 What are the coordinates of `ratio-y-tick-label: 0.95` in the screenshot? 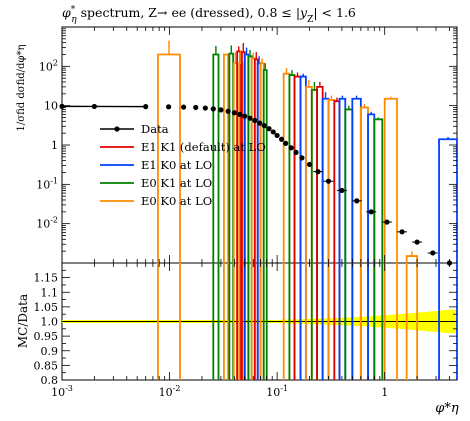 It's located at (46, 336).